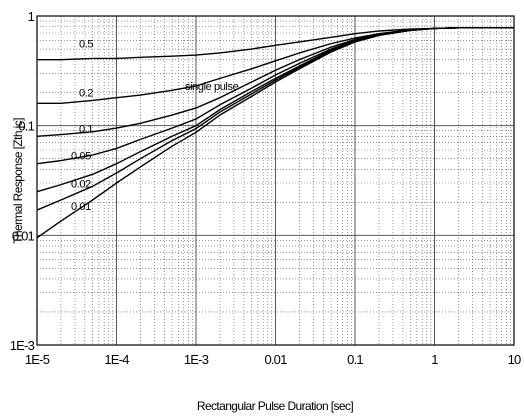  I want to click on y-axis-label: Thermal Response [Zth jc], so click(18, 181).